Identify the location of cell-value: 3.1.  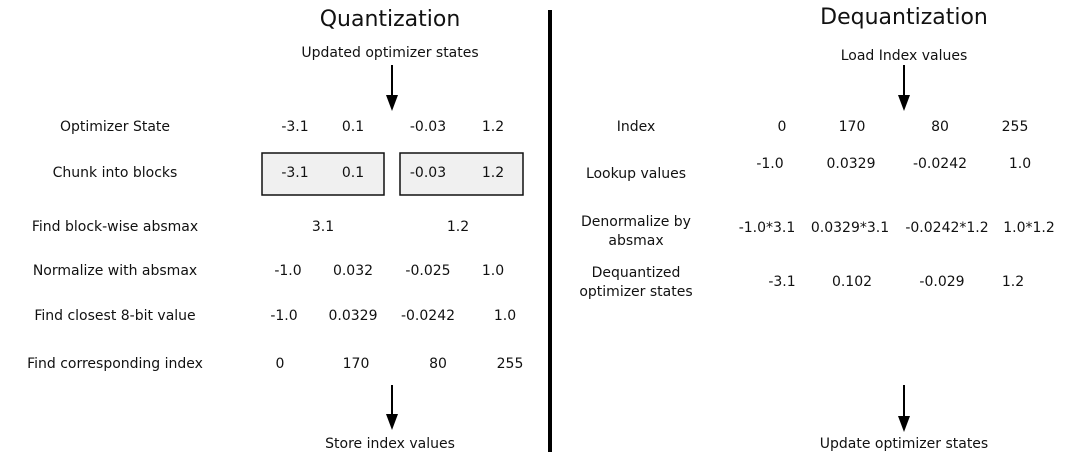
(323, 227).